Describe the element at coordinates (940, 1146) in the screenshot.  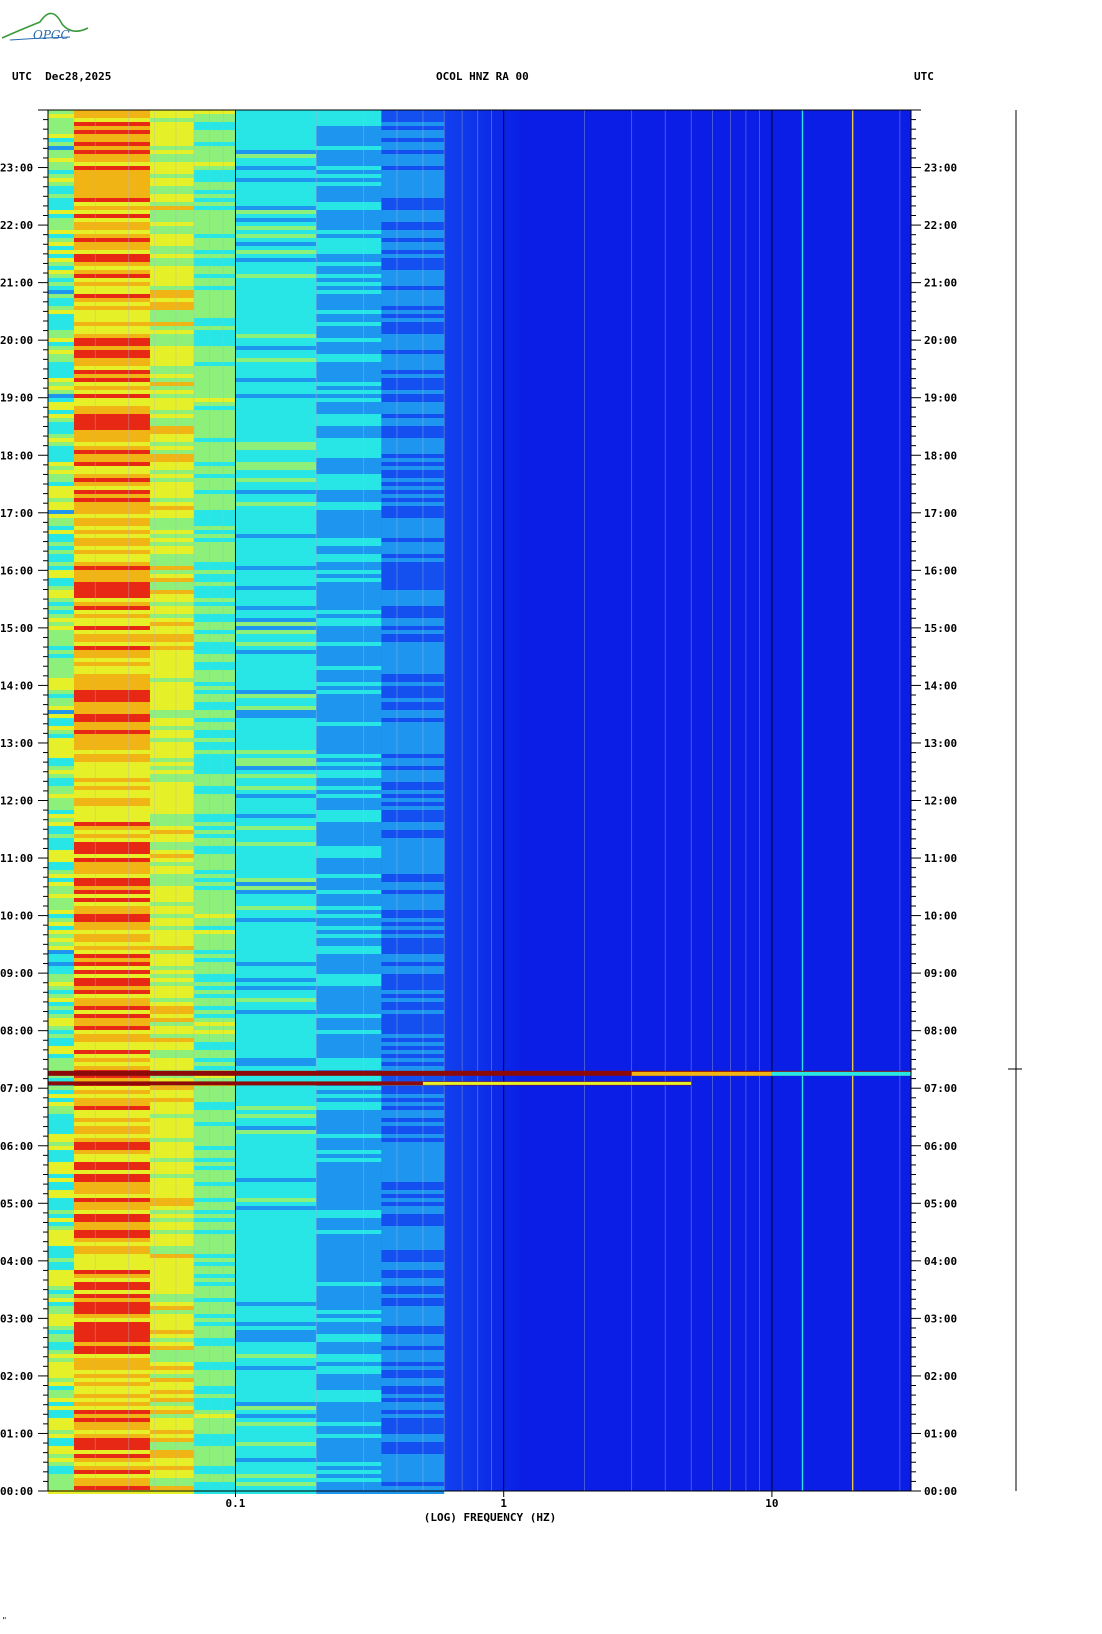
I see `y-tick-label-right: 06:00` at that location.